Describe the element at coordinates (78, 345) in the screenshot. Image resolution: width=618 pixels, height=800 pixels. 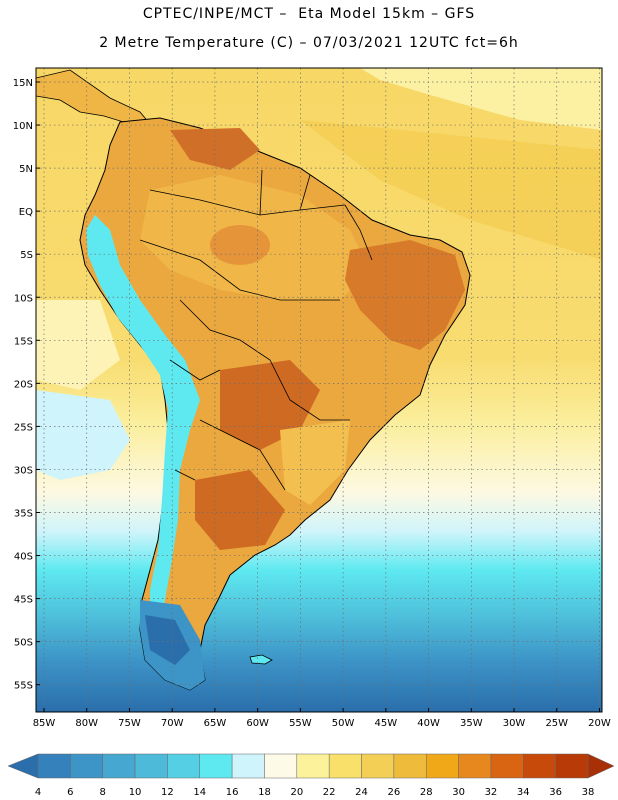
I see `pacific-warm-band` at that location.